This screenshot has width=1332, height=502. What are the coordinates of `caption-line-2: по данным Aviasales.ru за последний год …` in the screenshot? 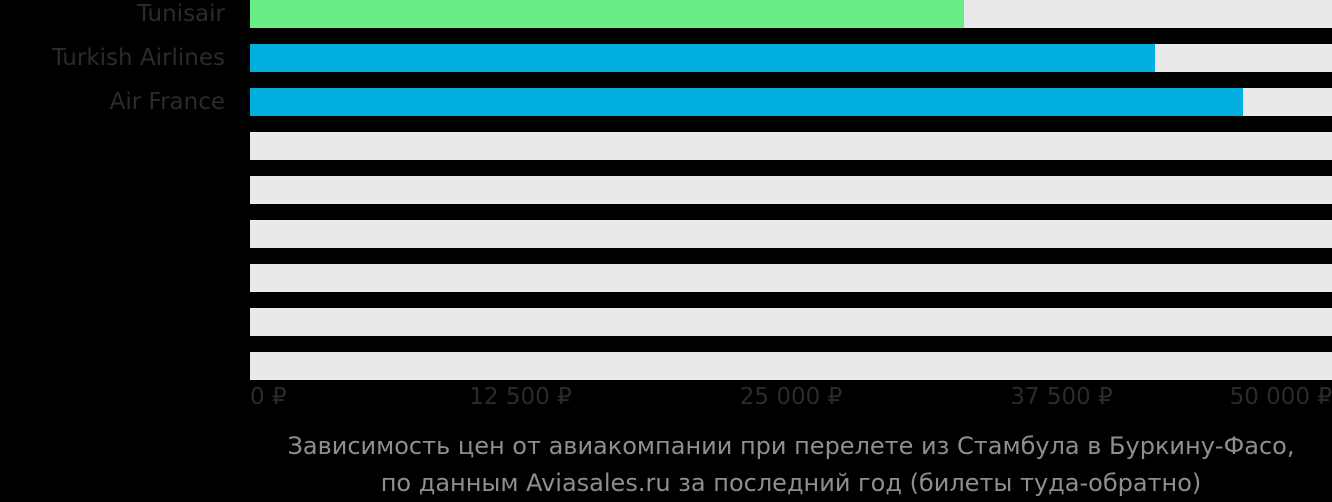 It's located at (791, 483).